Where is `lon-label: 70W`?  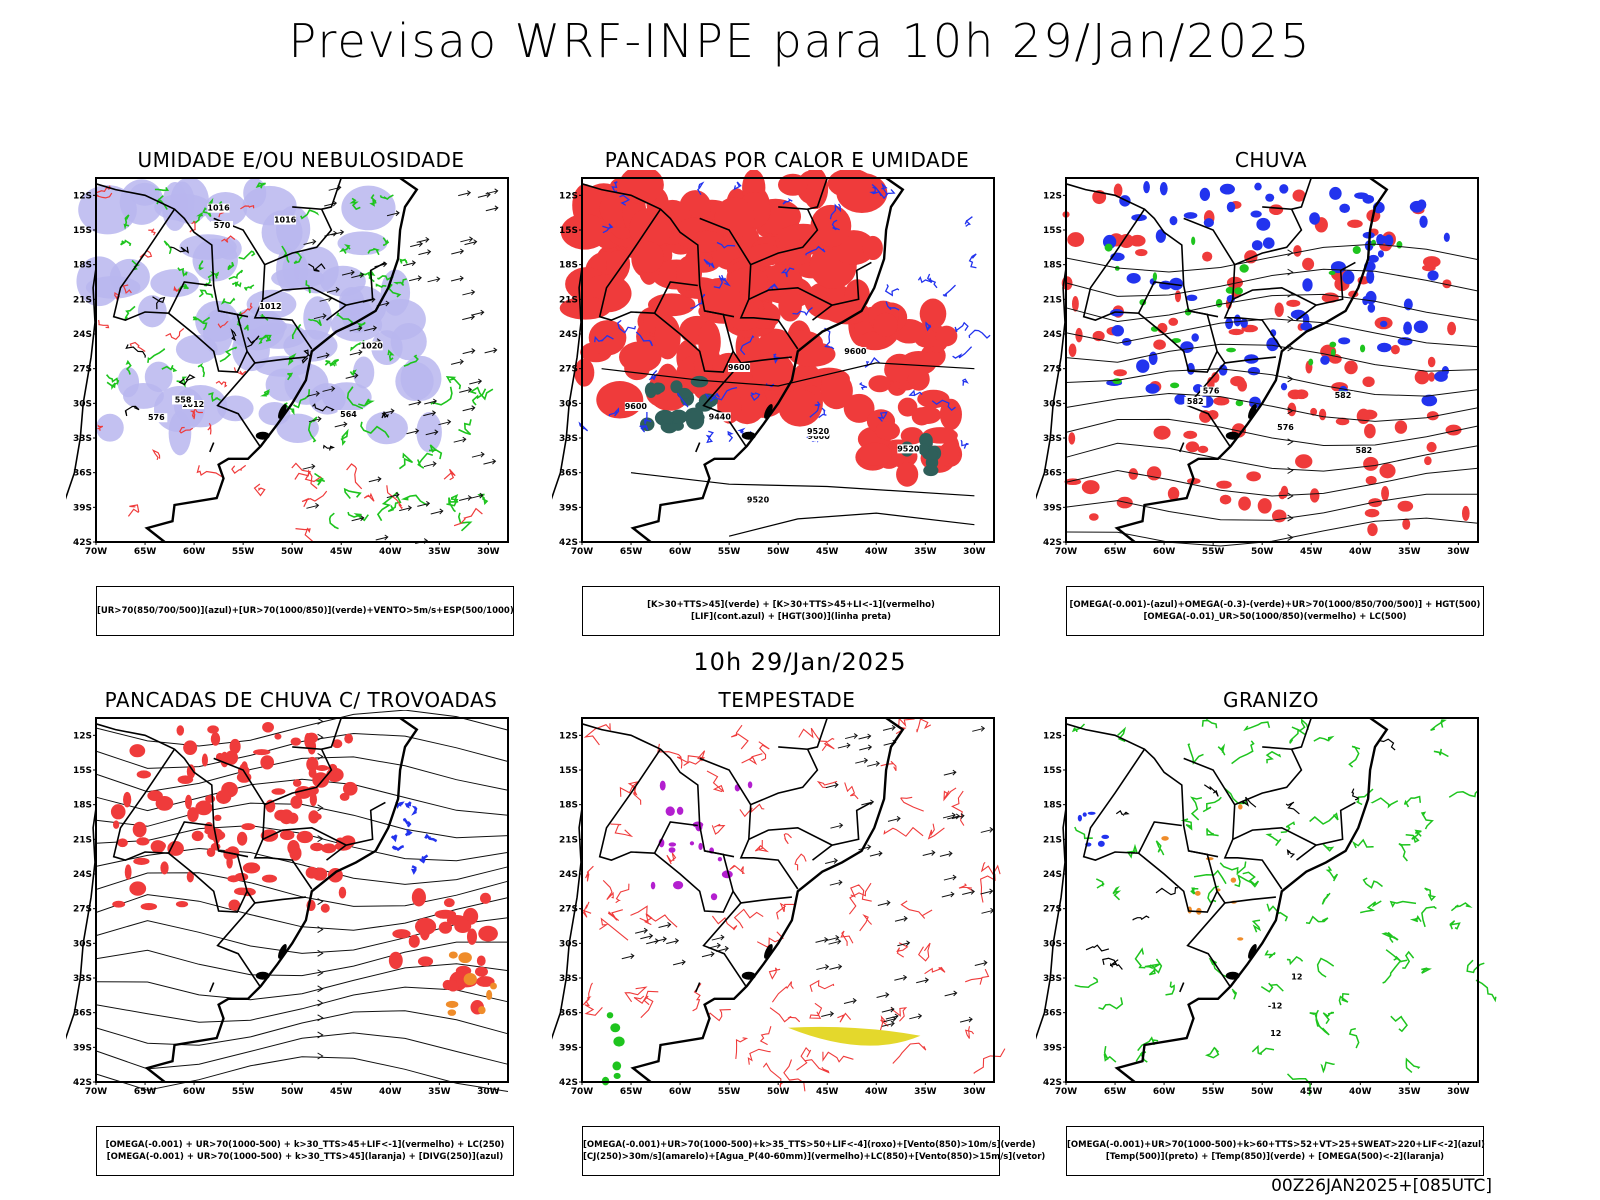 lon-label: 70W is located at coordinates (96, 552).